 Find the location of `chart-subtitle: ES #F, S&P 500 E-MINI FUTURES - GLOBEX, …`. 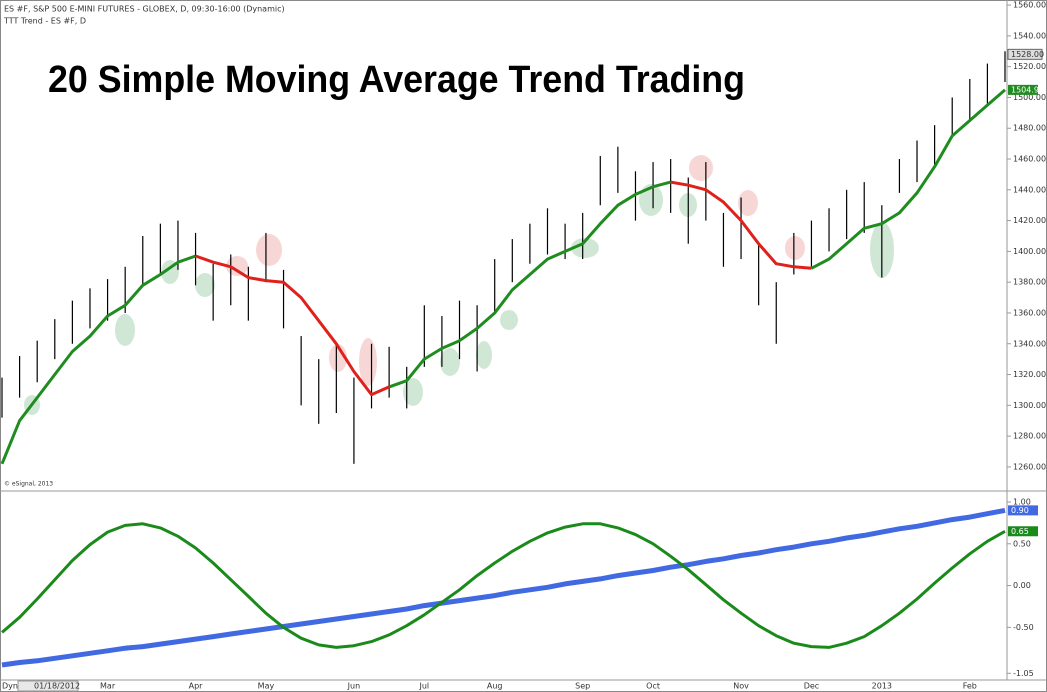

chart-subtitle: ES #F, S&P 500 E-MINI FUTURES - GLOBEX, … is located at coordinates (144, 9).